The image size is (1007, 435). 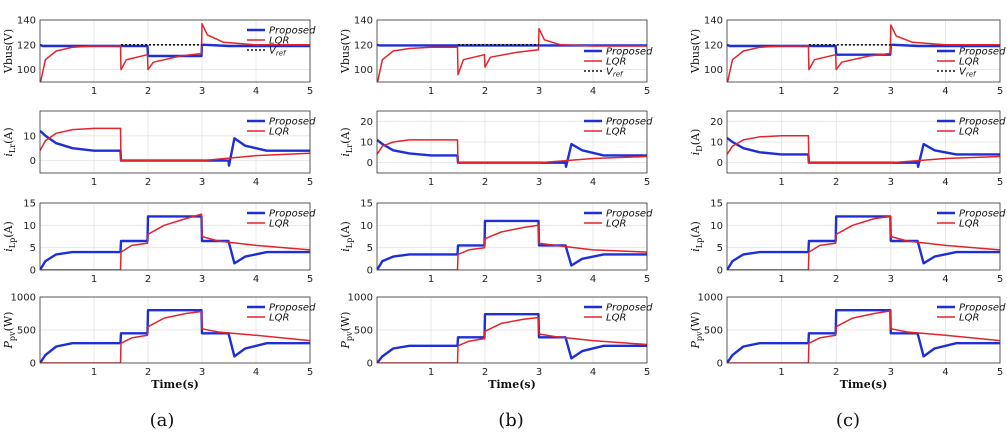 I want to click on chart-c-3-ylabel: iLp(A), so click(x=696, y=236).